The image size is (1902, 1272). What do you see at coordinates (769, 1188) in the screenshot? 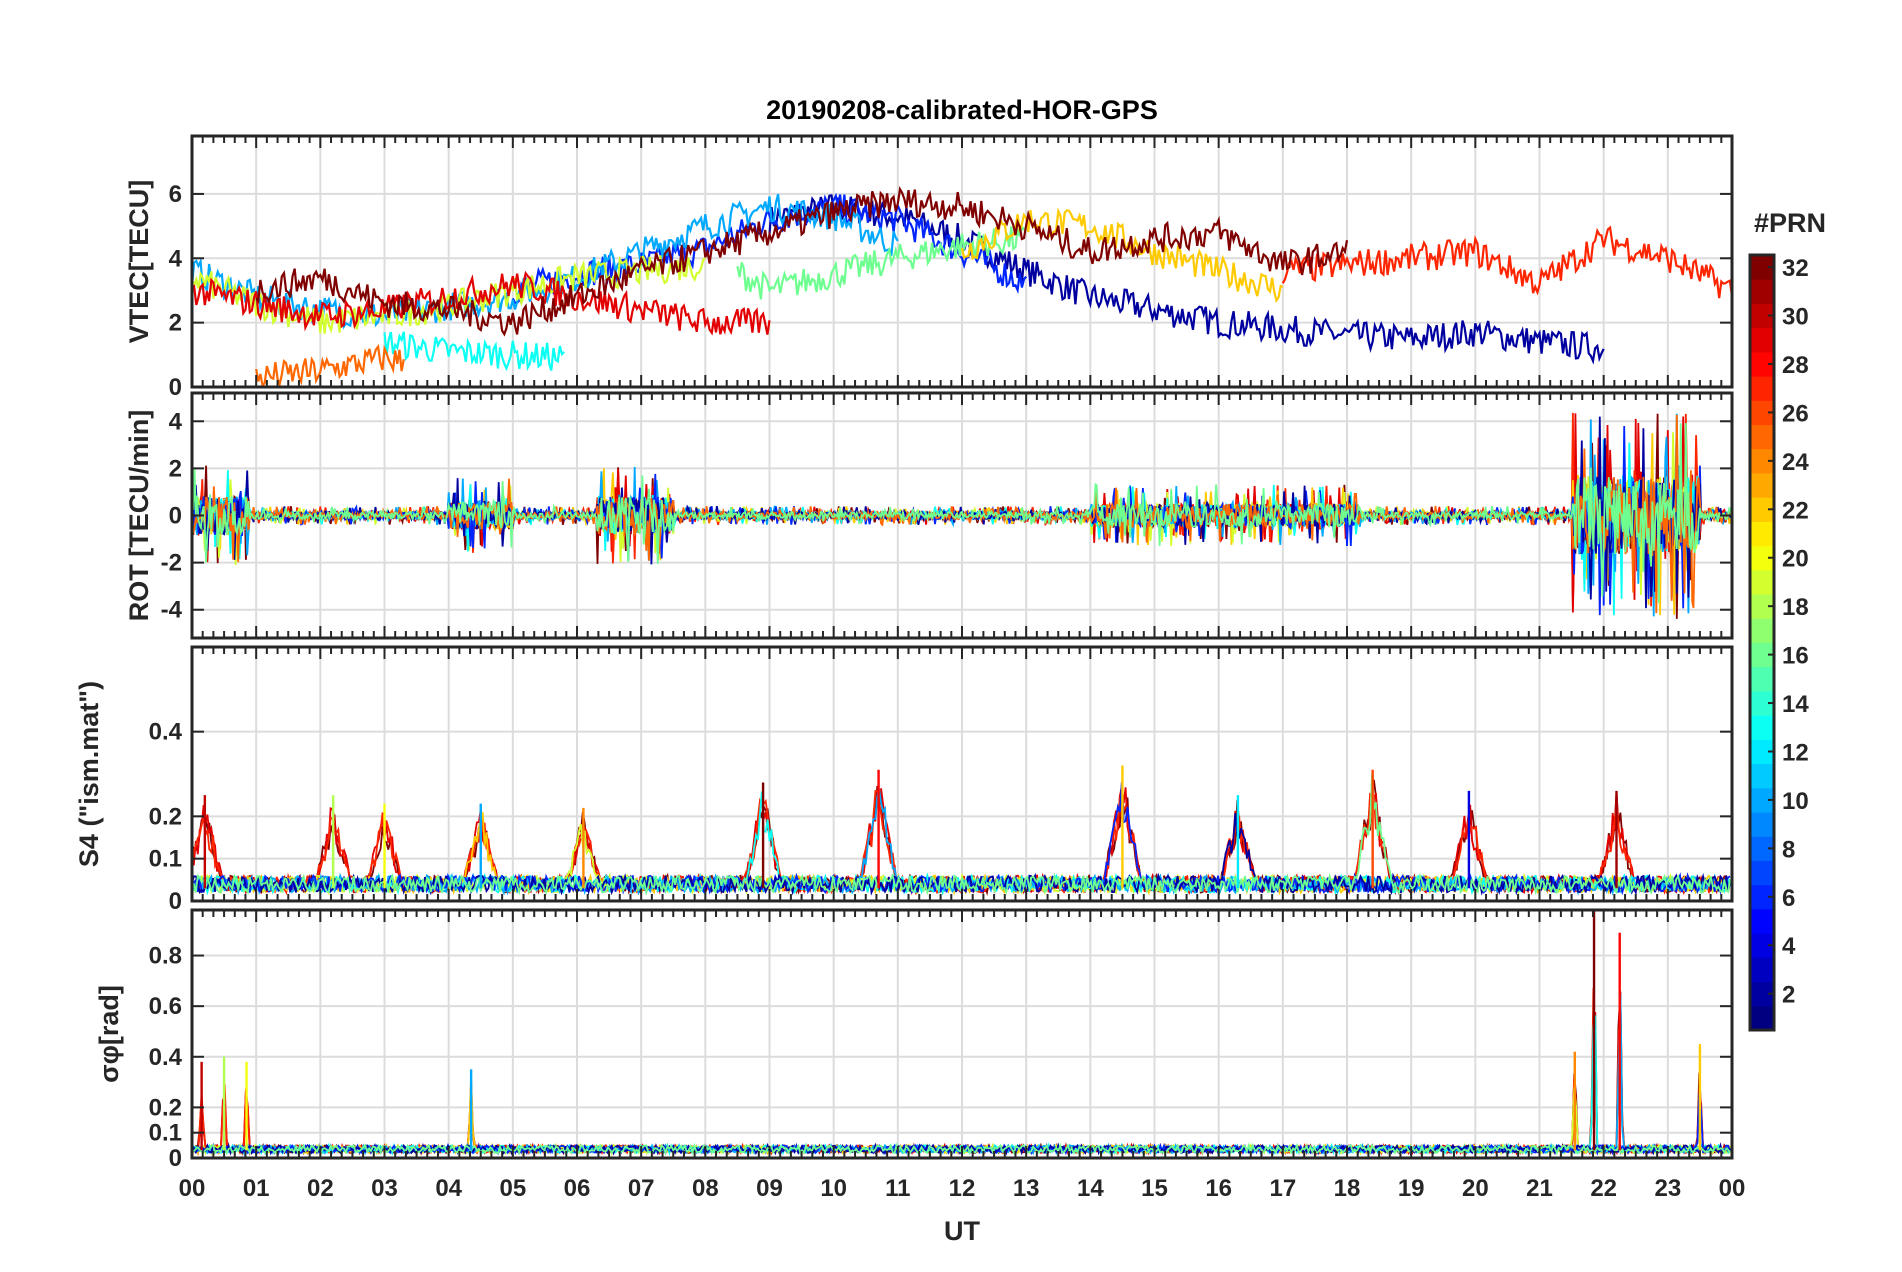
I see `x-tick-label: 09` at bounding box center [769, 1188].